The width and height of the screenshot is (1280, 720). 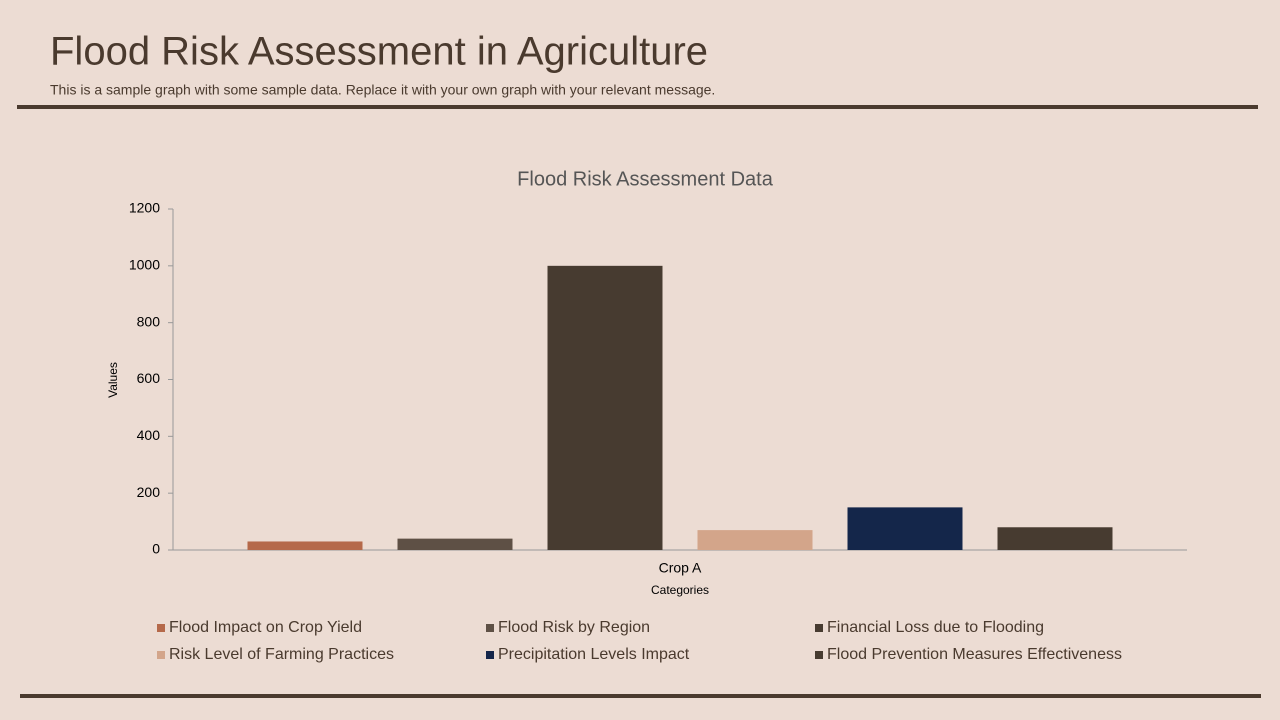 What do you see at coordinates (680, 568) in the screenshot?
I see `x-tick-label: Crop A` at bounding box center [680, 568].